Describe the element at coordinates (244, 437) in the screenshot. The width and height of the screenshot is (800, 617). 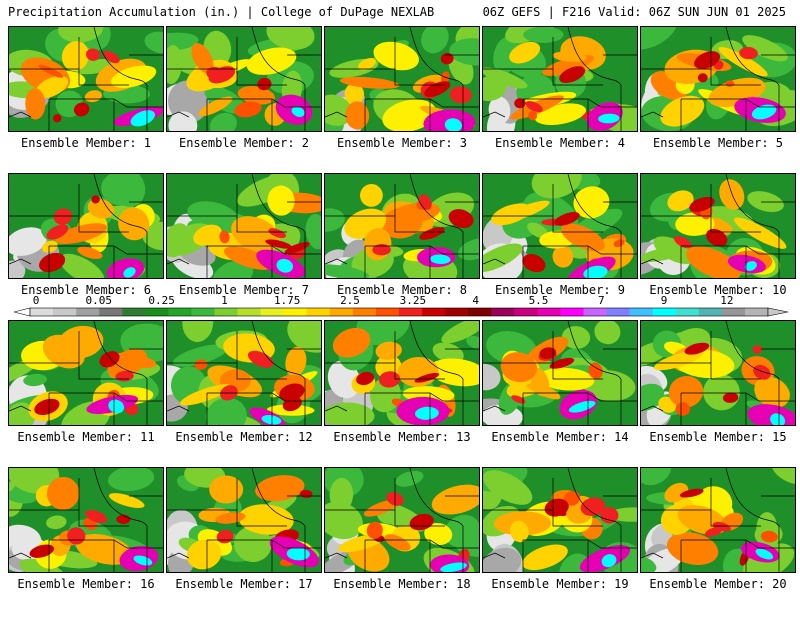
I see `ensemble-member-label: Ensemble Member: 12` at that location.